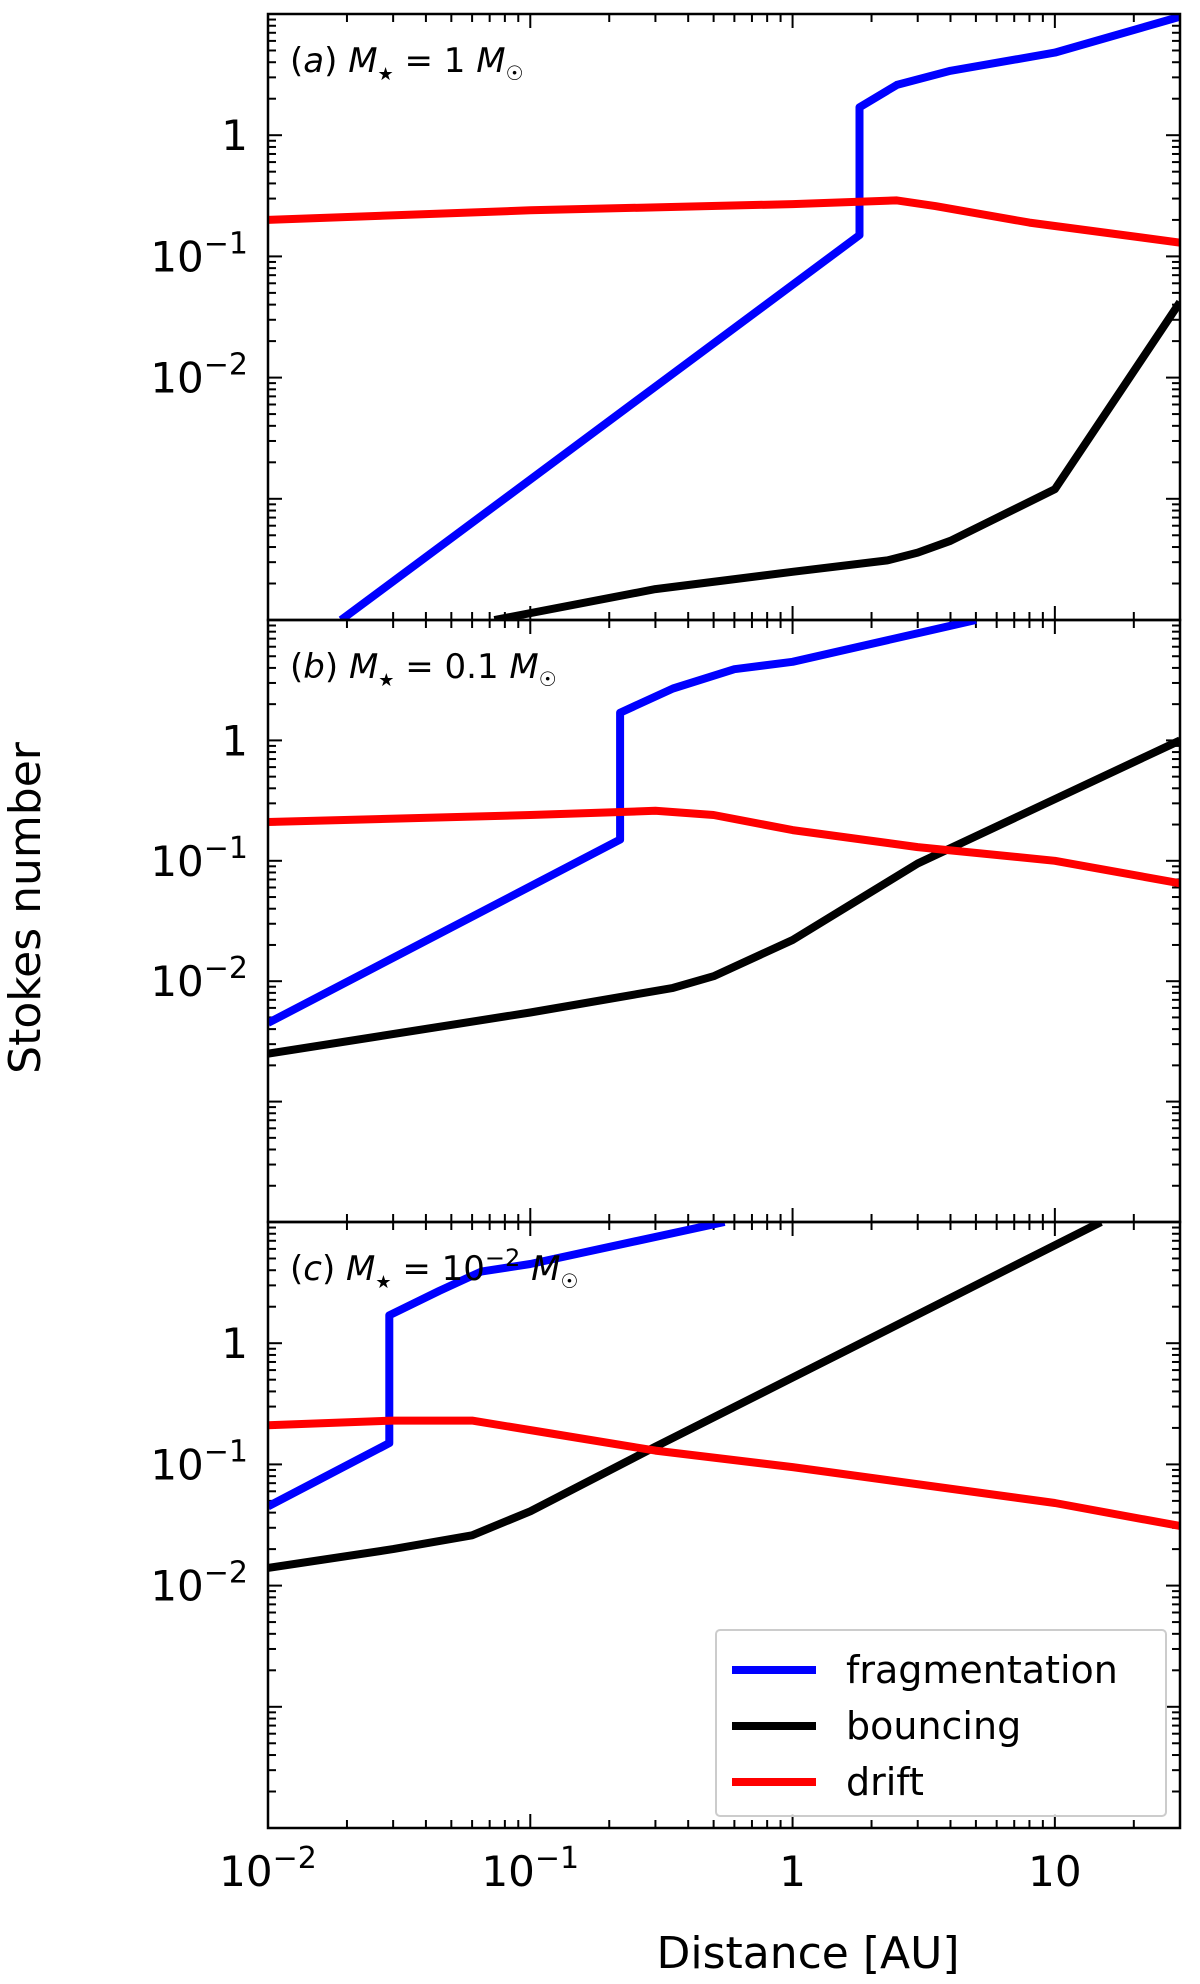 This screenshot has height=1984, width=1200. I want to click on x-tick-label: 1, so click(792, 1871).